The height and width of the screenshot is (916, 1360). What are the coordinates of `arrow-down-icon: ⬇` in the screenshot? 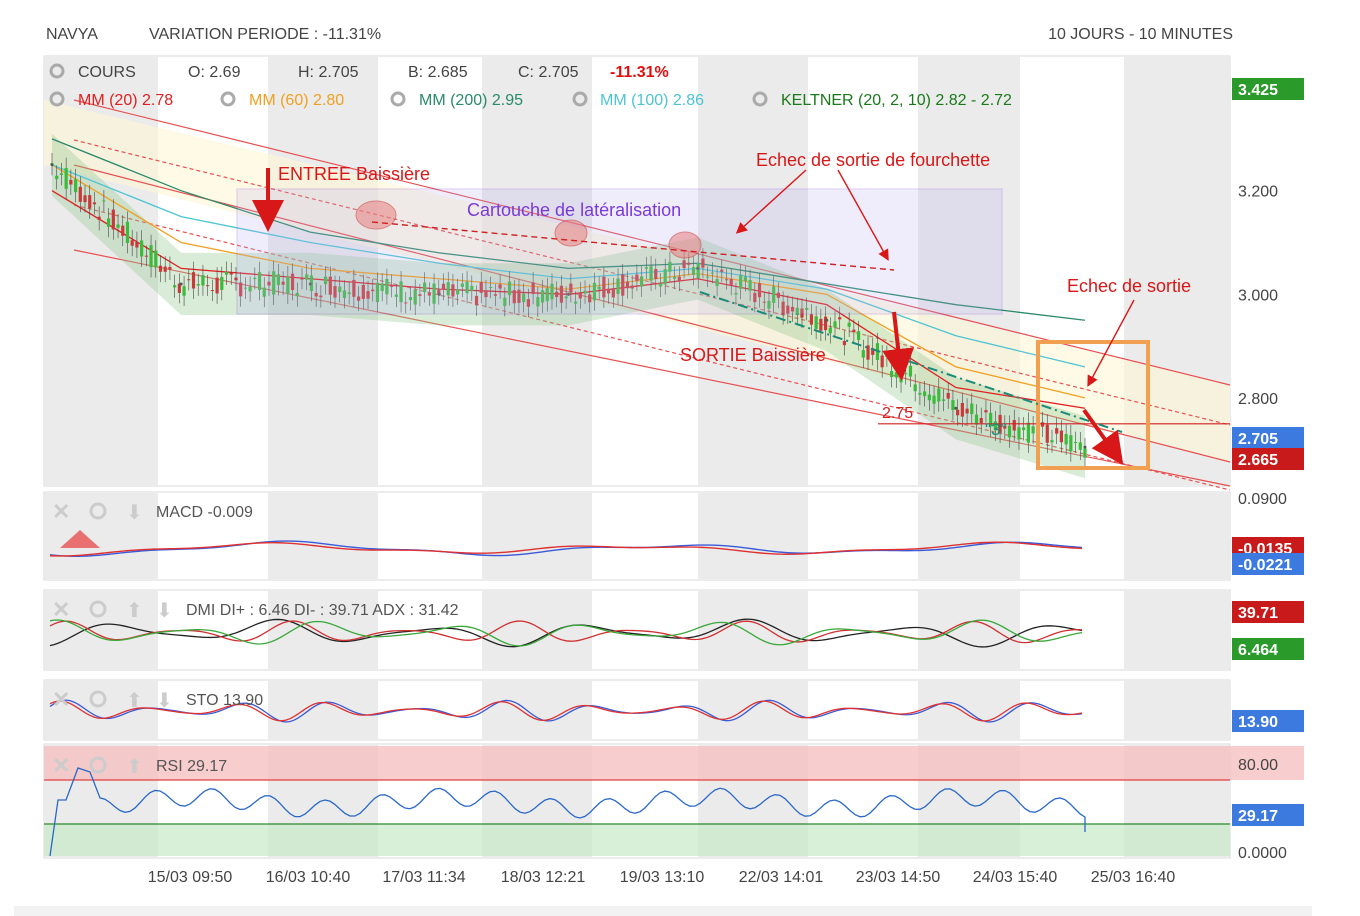 It's located at (164, 700).